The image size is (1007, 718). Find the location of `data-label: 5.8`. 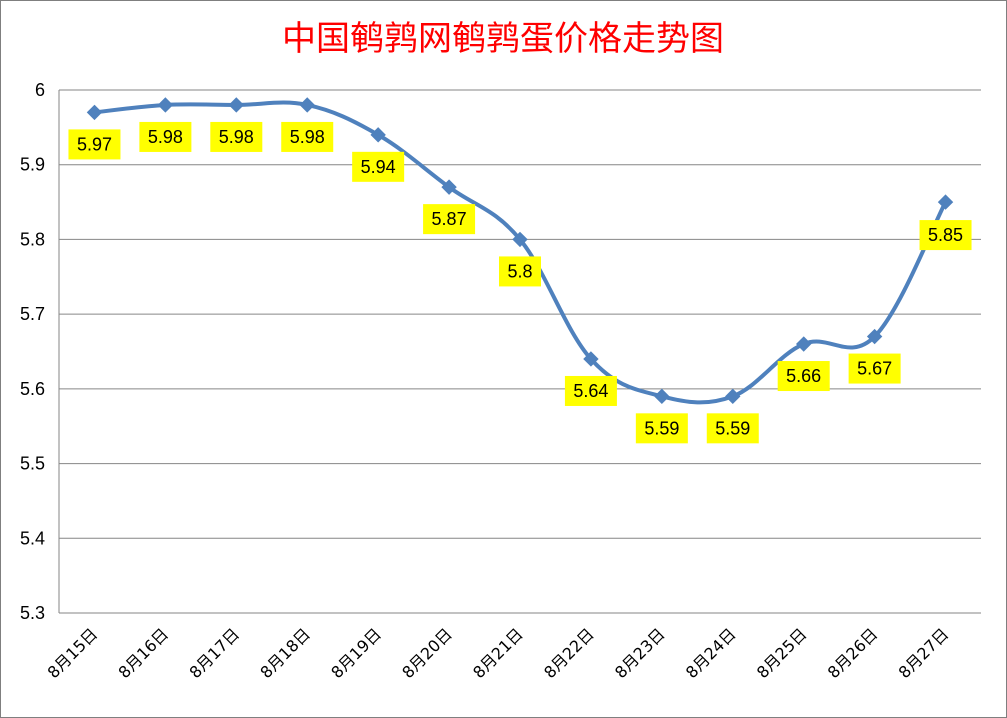

data-label: 5.8 is located at coordinates (520, 271).